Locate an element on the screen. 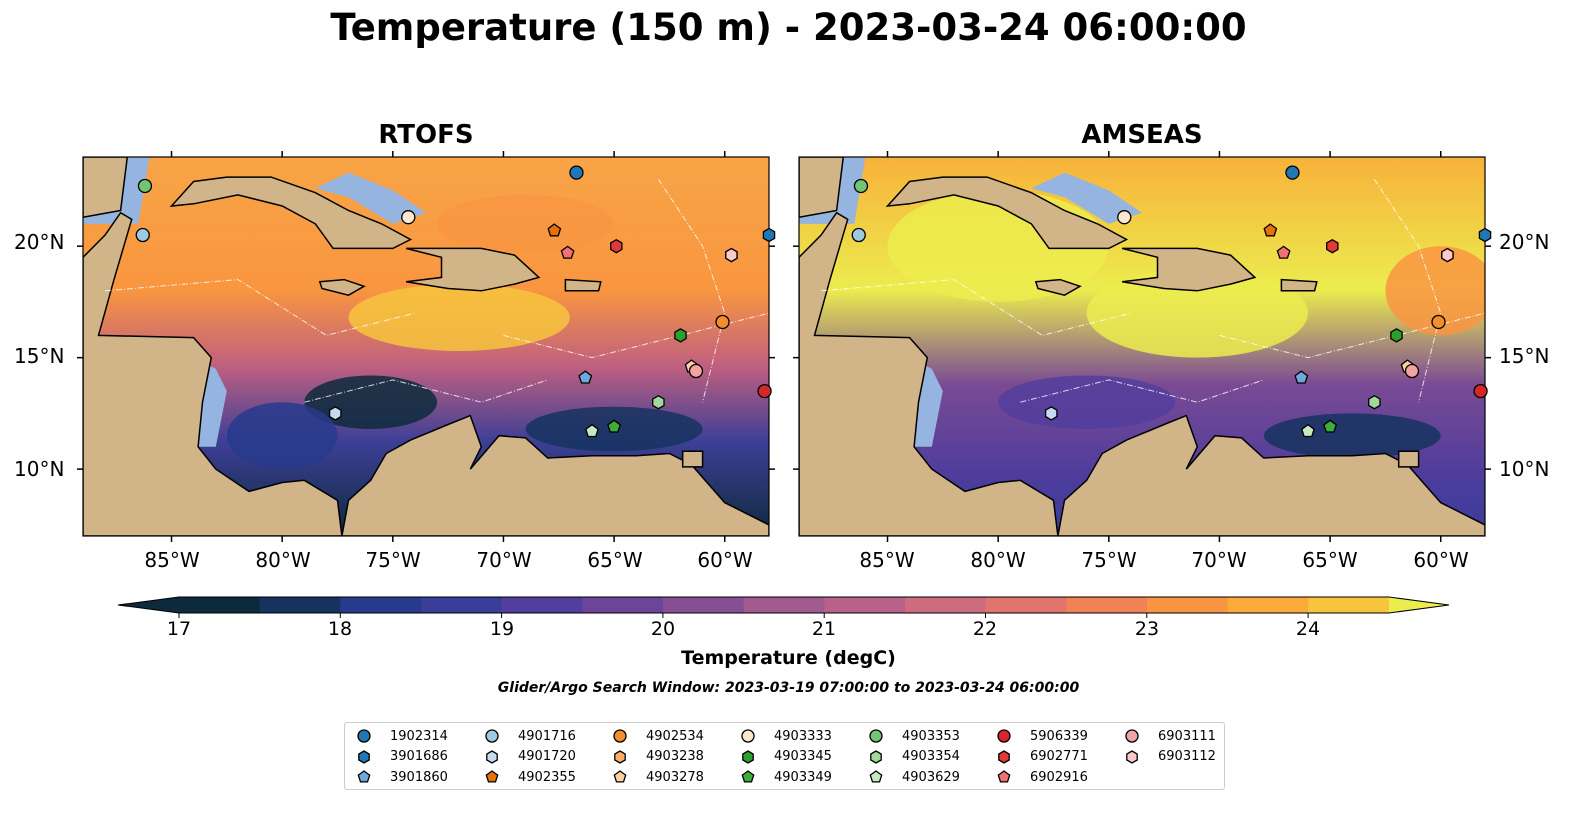  legend-item-4902355: 4902355 is located at coordinates (529, 777).